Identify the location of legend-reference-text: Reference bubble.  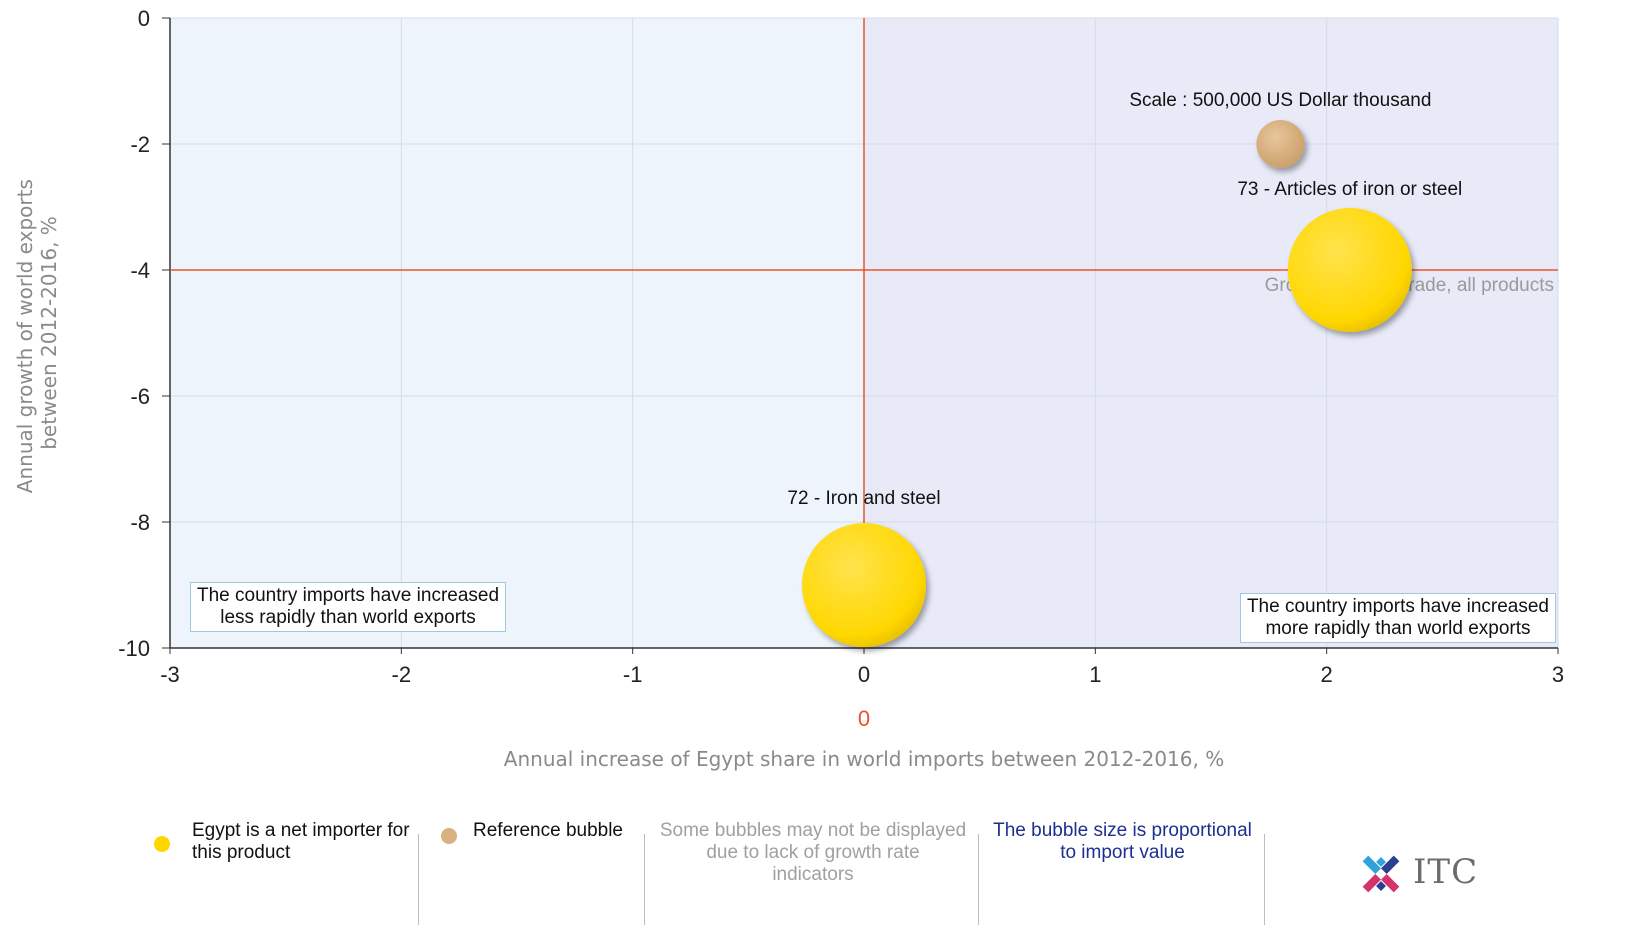
(548, 830).